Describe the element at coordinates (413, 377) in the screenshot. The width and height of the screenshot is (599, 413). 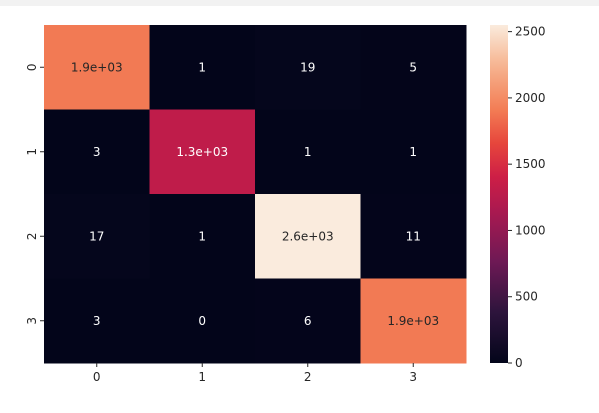
I see `x-tick-label: 3` at that location.